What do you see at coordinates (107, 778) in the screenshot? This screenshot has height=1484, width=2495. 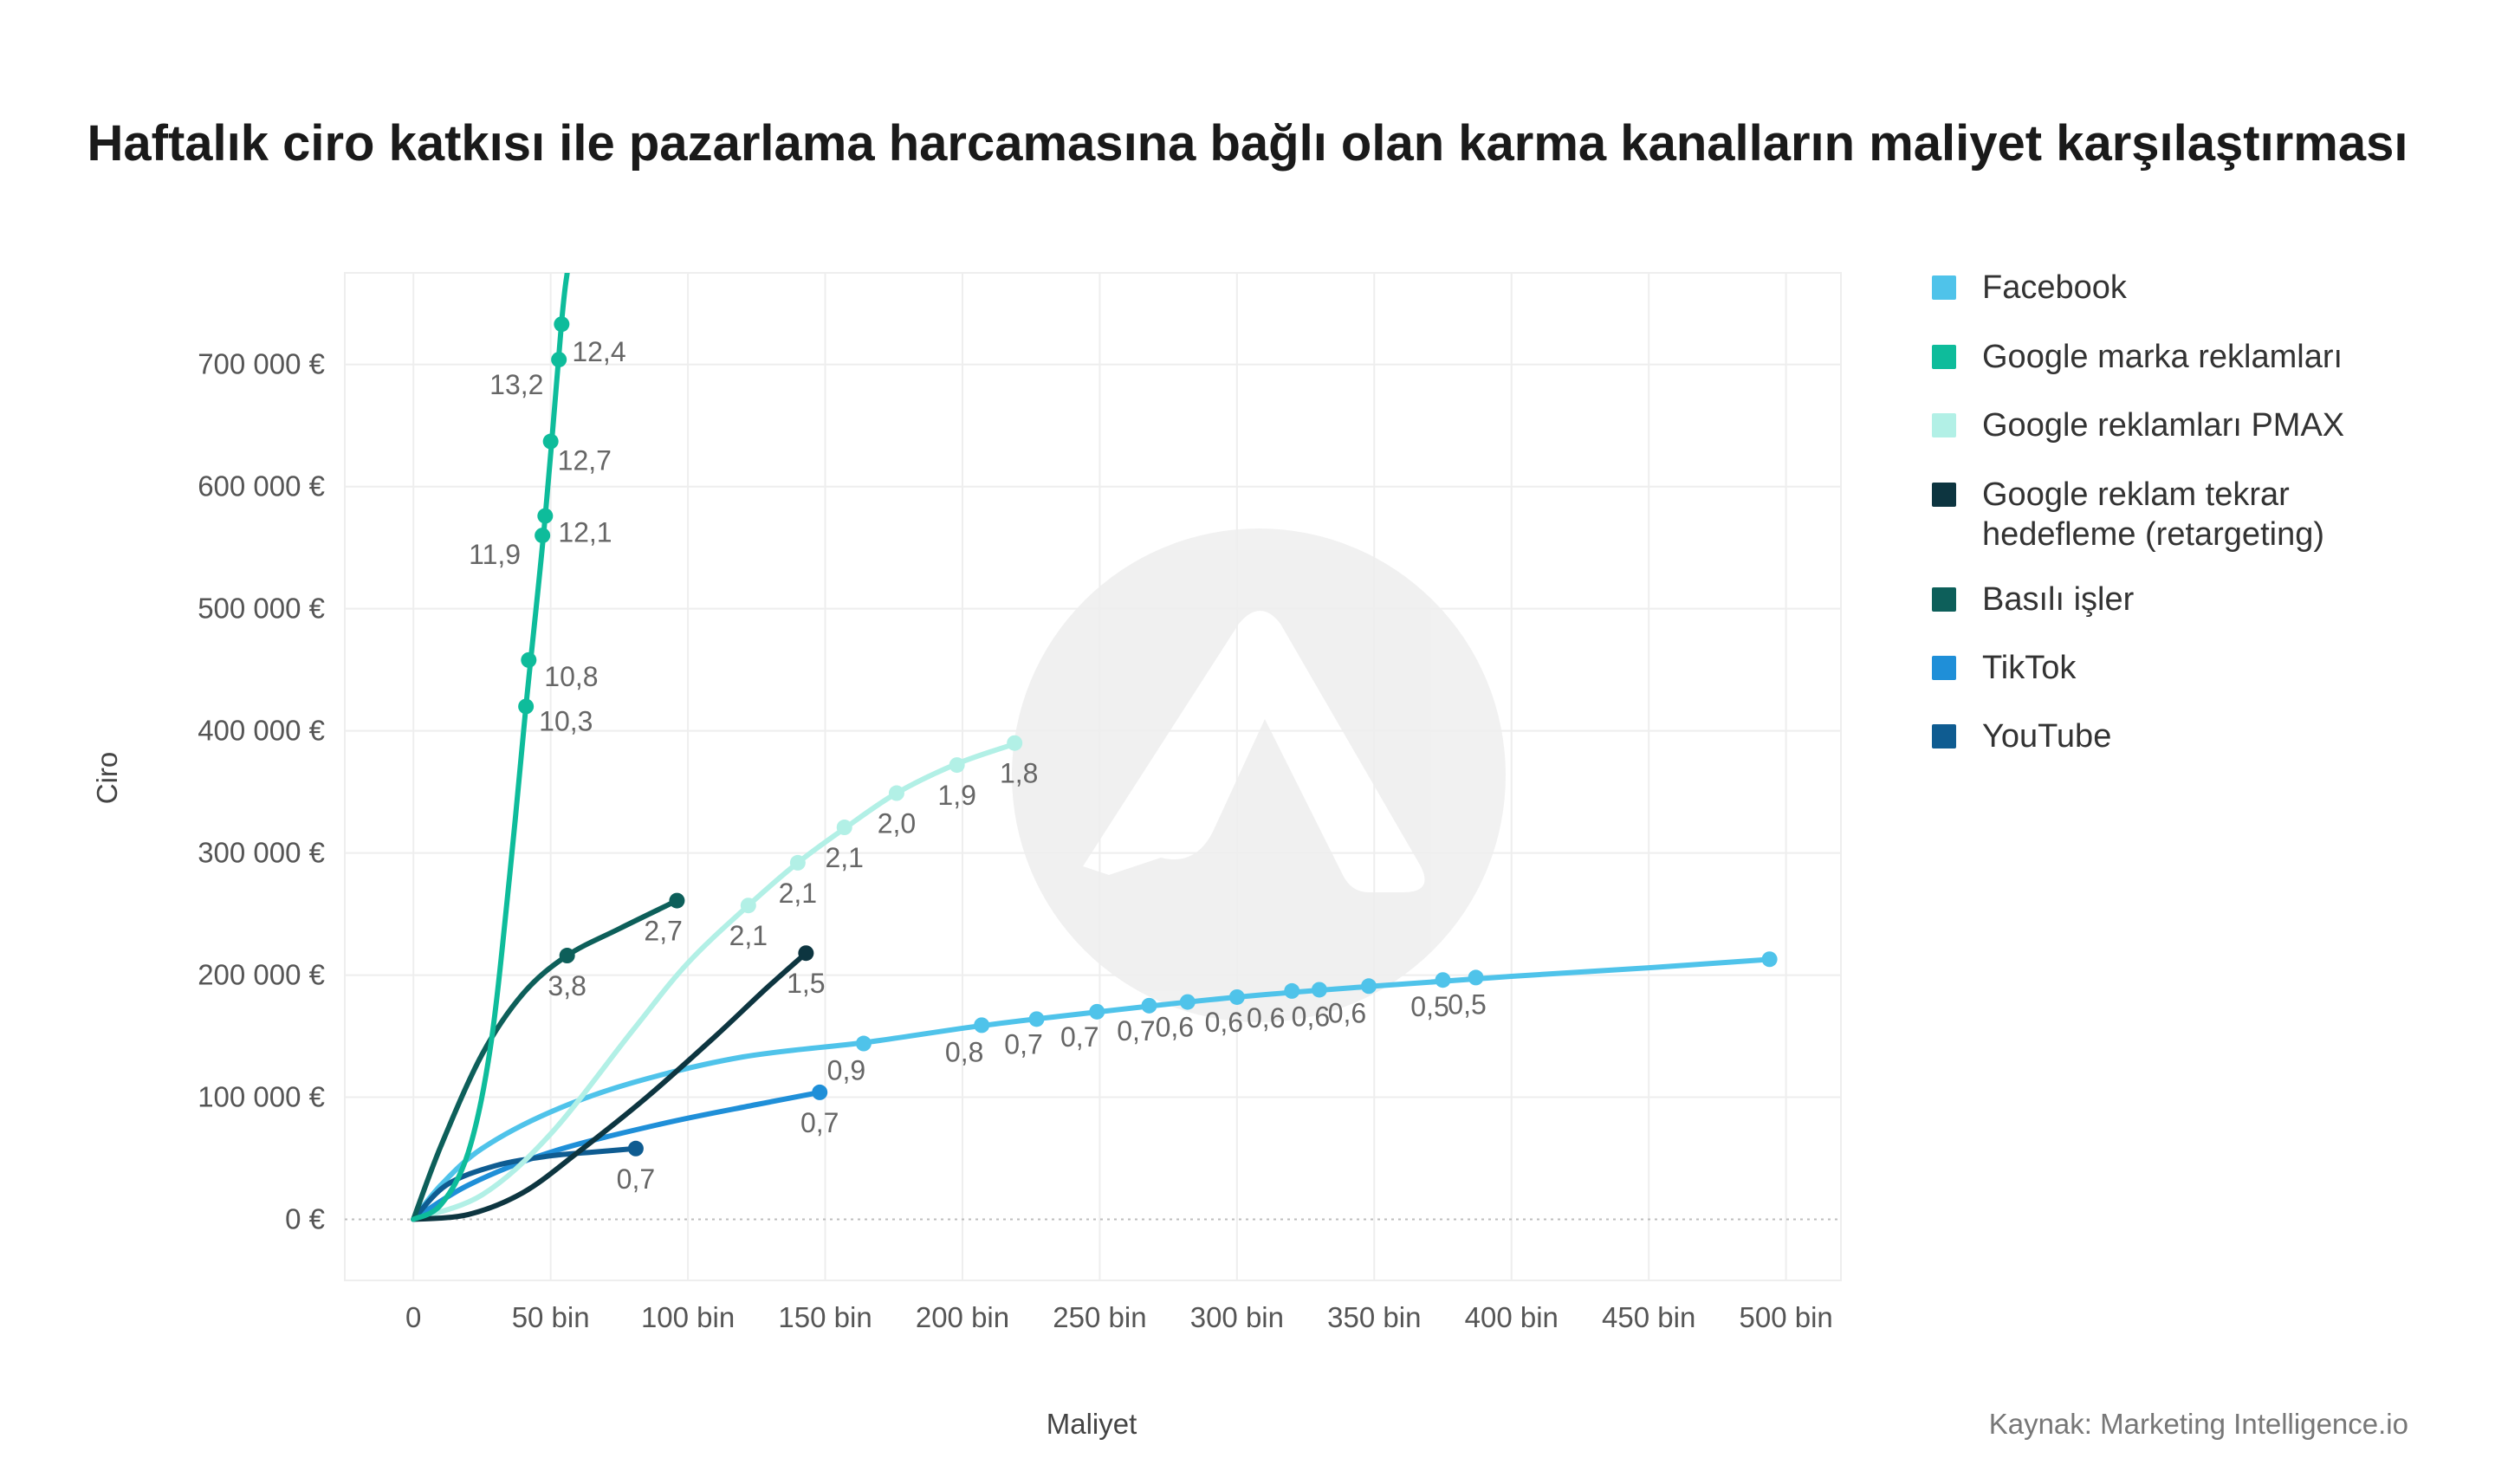 I see `y-axis-title: Ciro` at bounding box center [107, 778].